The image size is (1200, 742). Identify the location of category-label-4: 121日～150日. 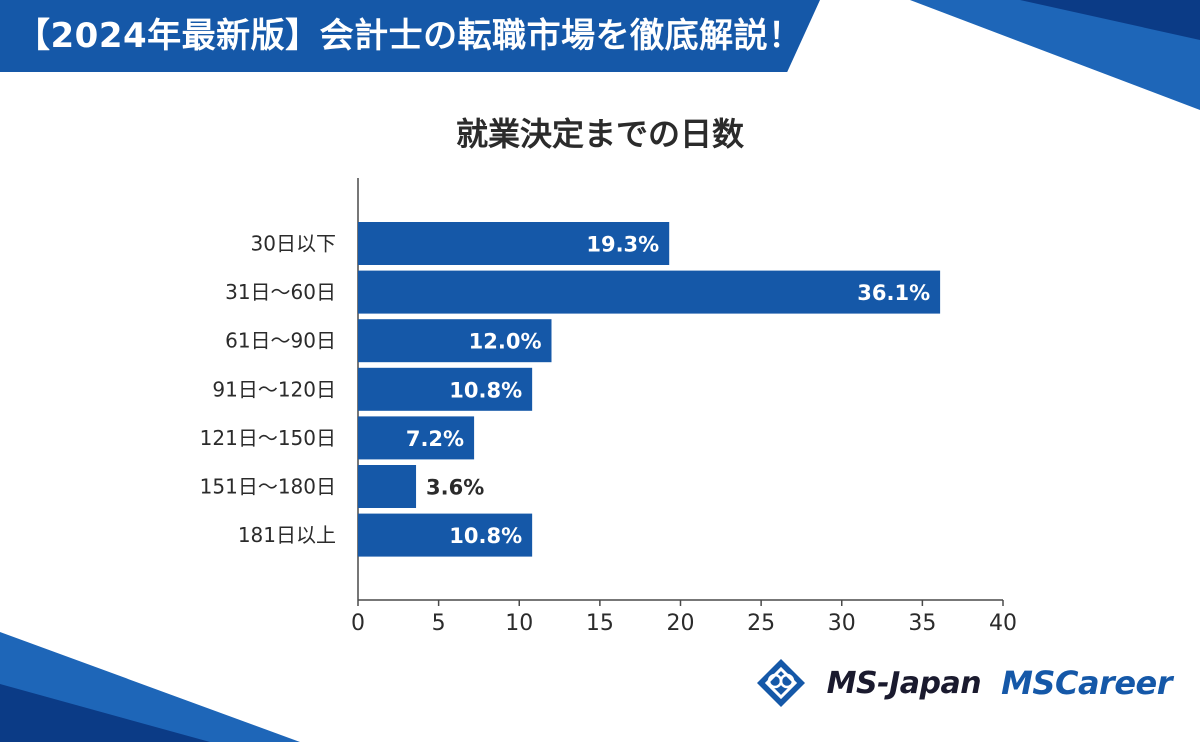
(268, 438).